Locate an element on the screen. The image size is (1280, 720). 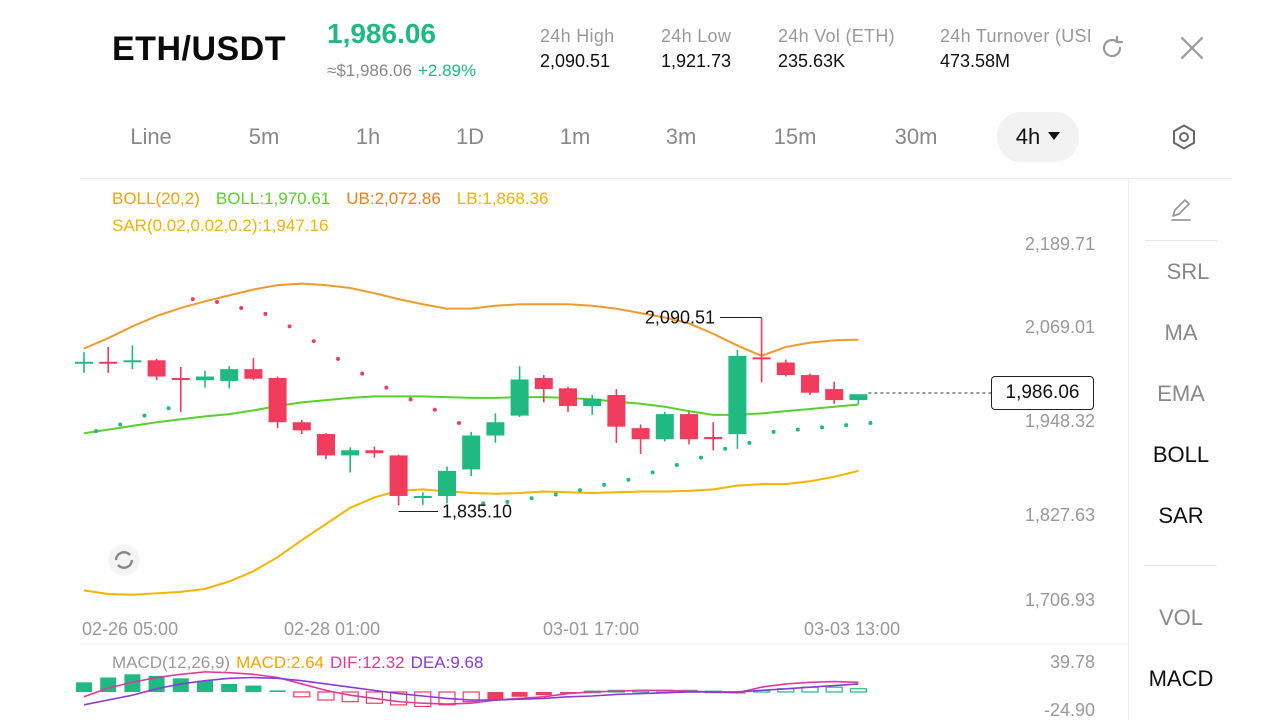
indicator-boll: BOLL is located at coordinates (1181, 454).